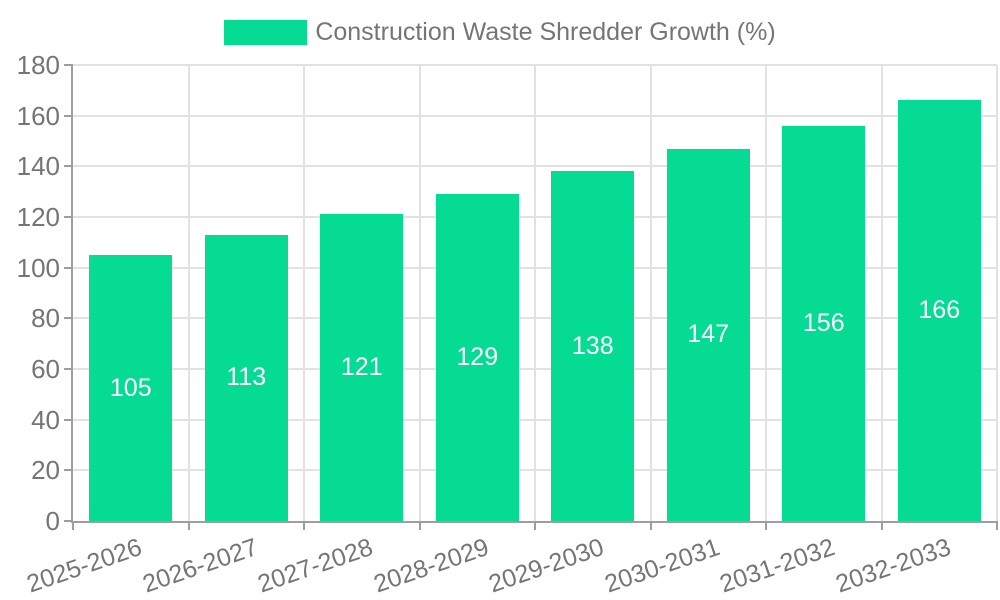  I want to click on bar-value-label: 147, so click(708, 334).